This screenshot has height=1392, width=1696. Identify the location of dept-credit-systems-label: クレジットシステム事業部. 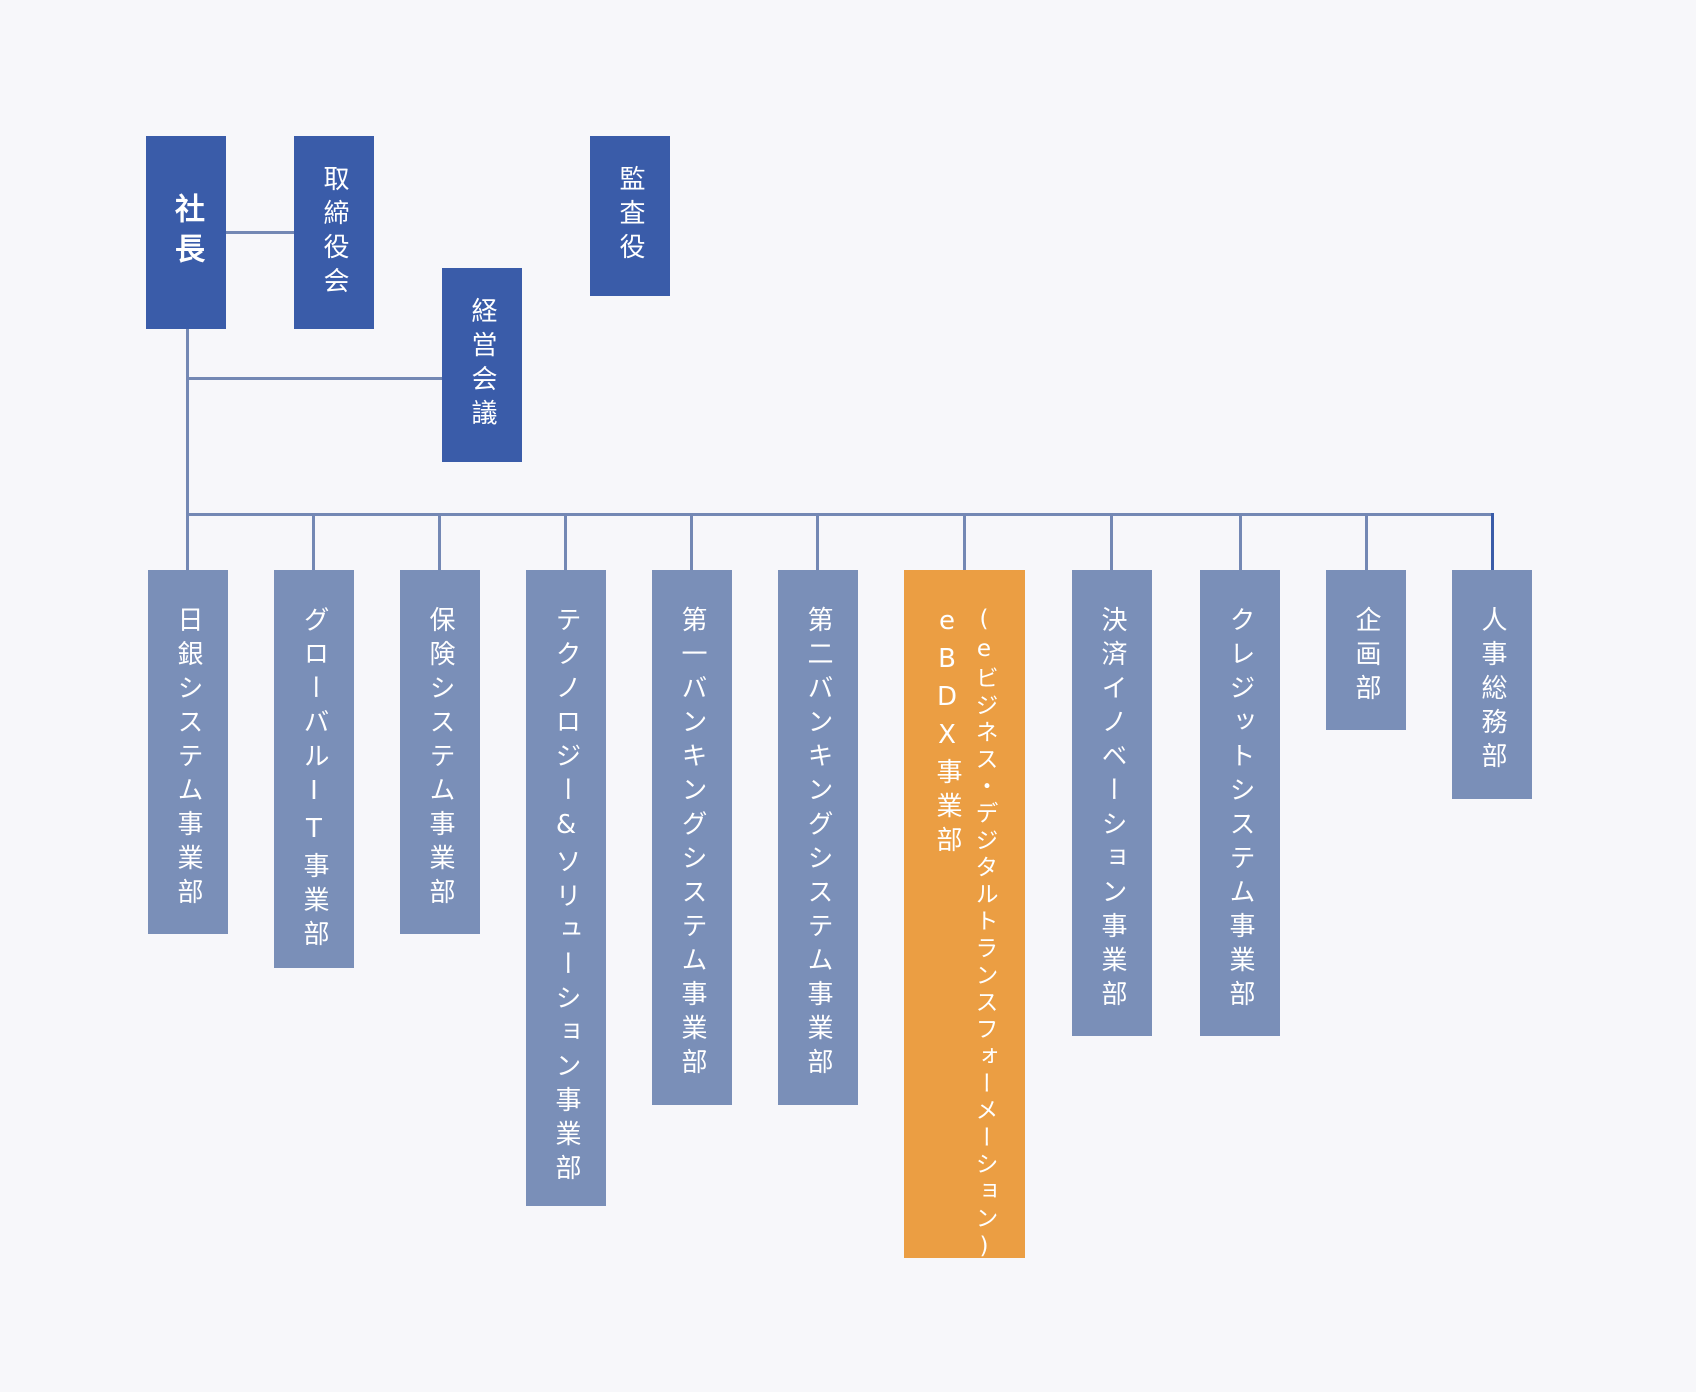
(1240, 810).